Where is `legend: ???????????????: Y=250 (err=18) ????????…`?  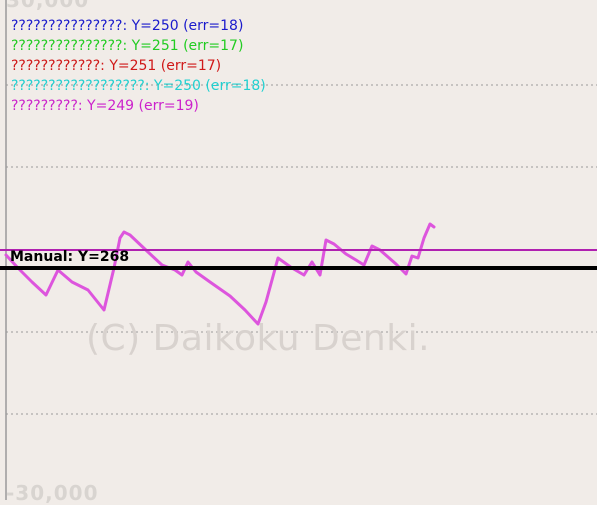 legend: ???????????????: Y=250 (err=18) ????????… is located at coordinates (138, 66).